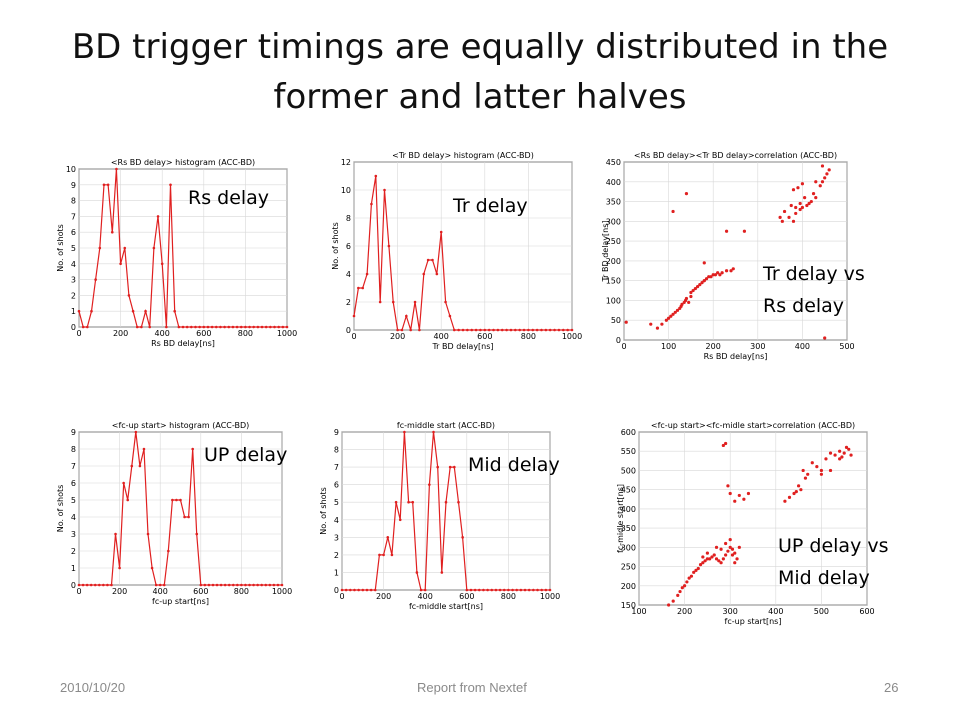 The height and width of the screenshot is (720, 960). Describe the element at coordinates (550, 596) in the screenshot. I see `x-tick-label: 1000` at that location.